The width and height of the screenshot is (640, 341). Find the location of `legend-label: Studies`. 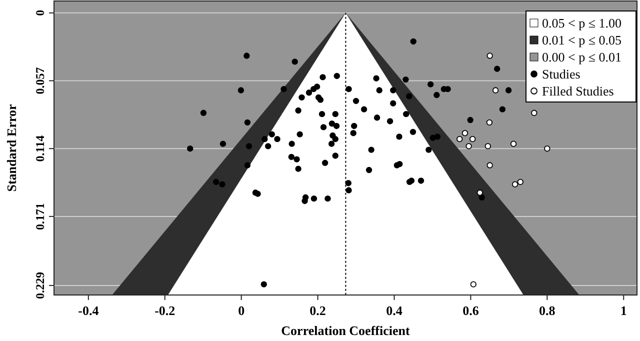

legend-label: Studies is located at coordinates (561, 74).